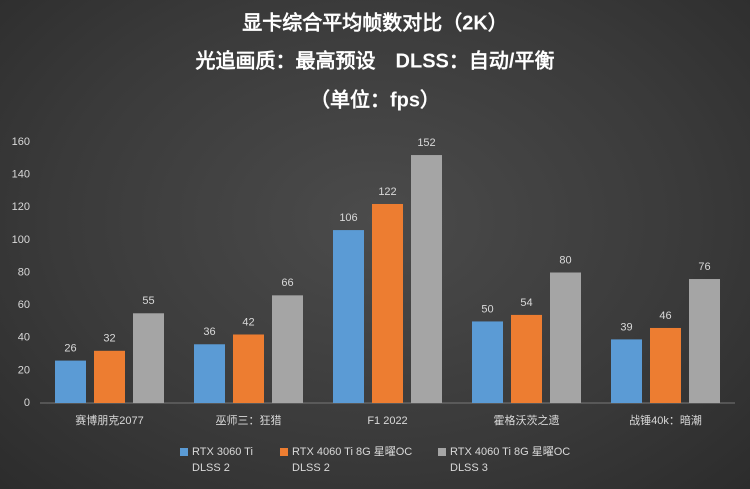 The image size is (750, 489). Describe the element at coordinates (626, 327) in the screenshot. I see `data-label: 39` at that location.